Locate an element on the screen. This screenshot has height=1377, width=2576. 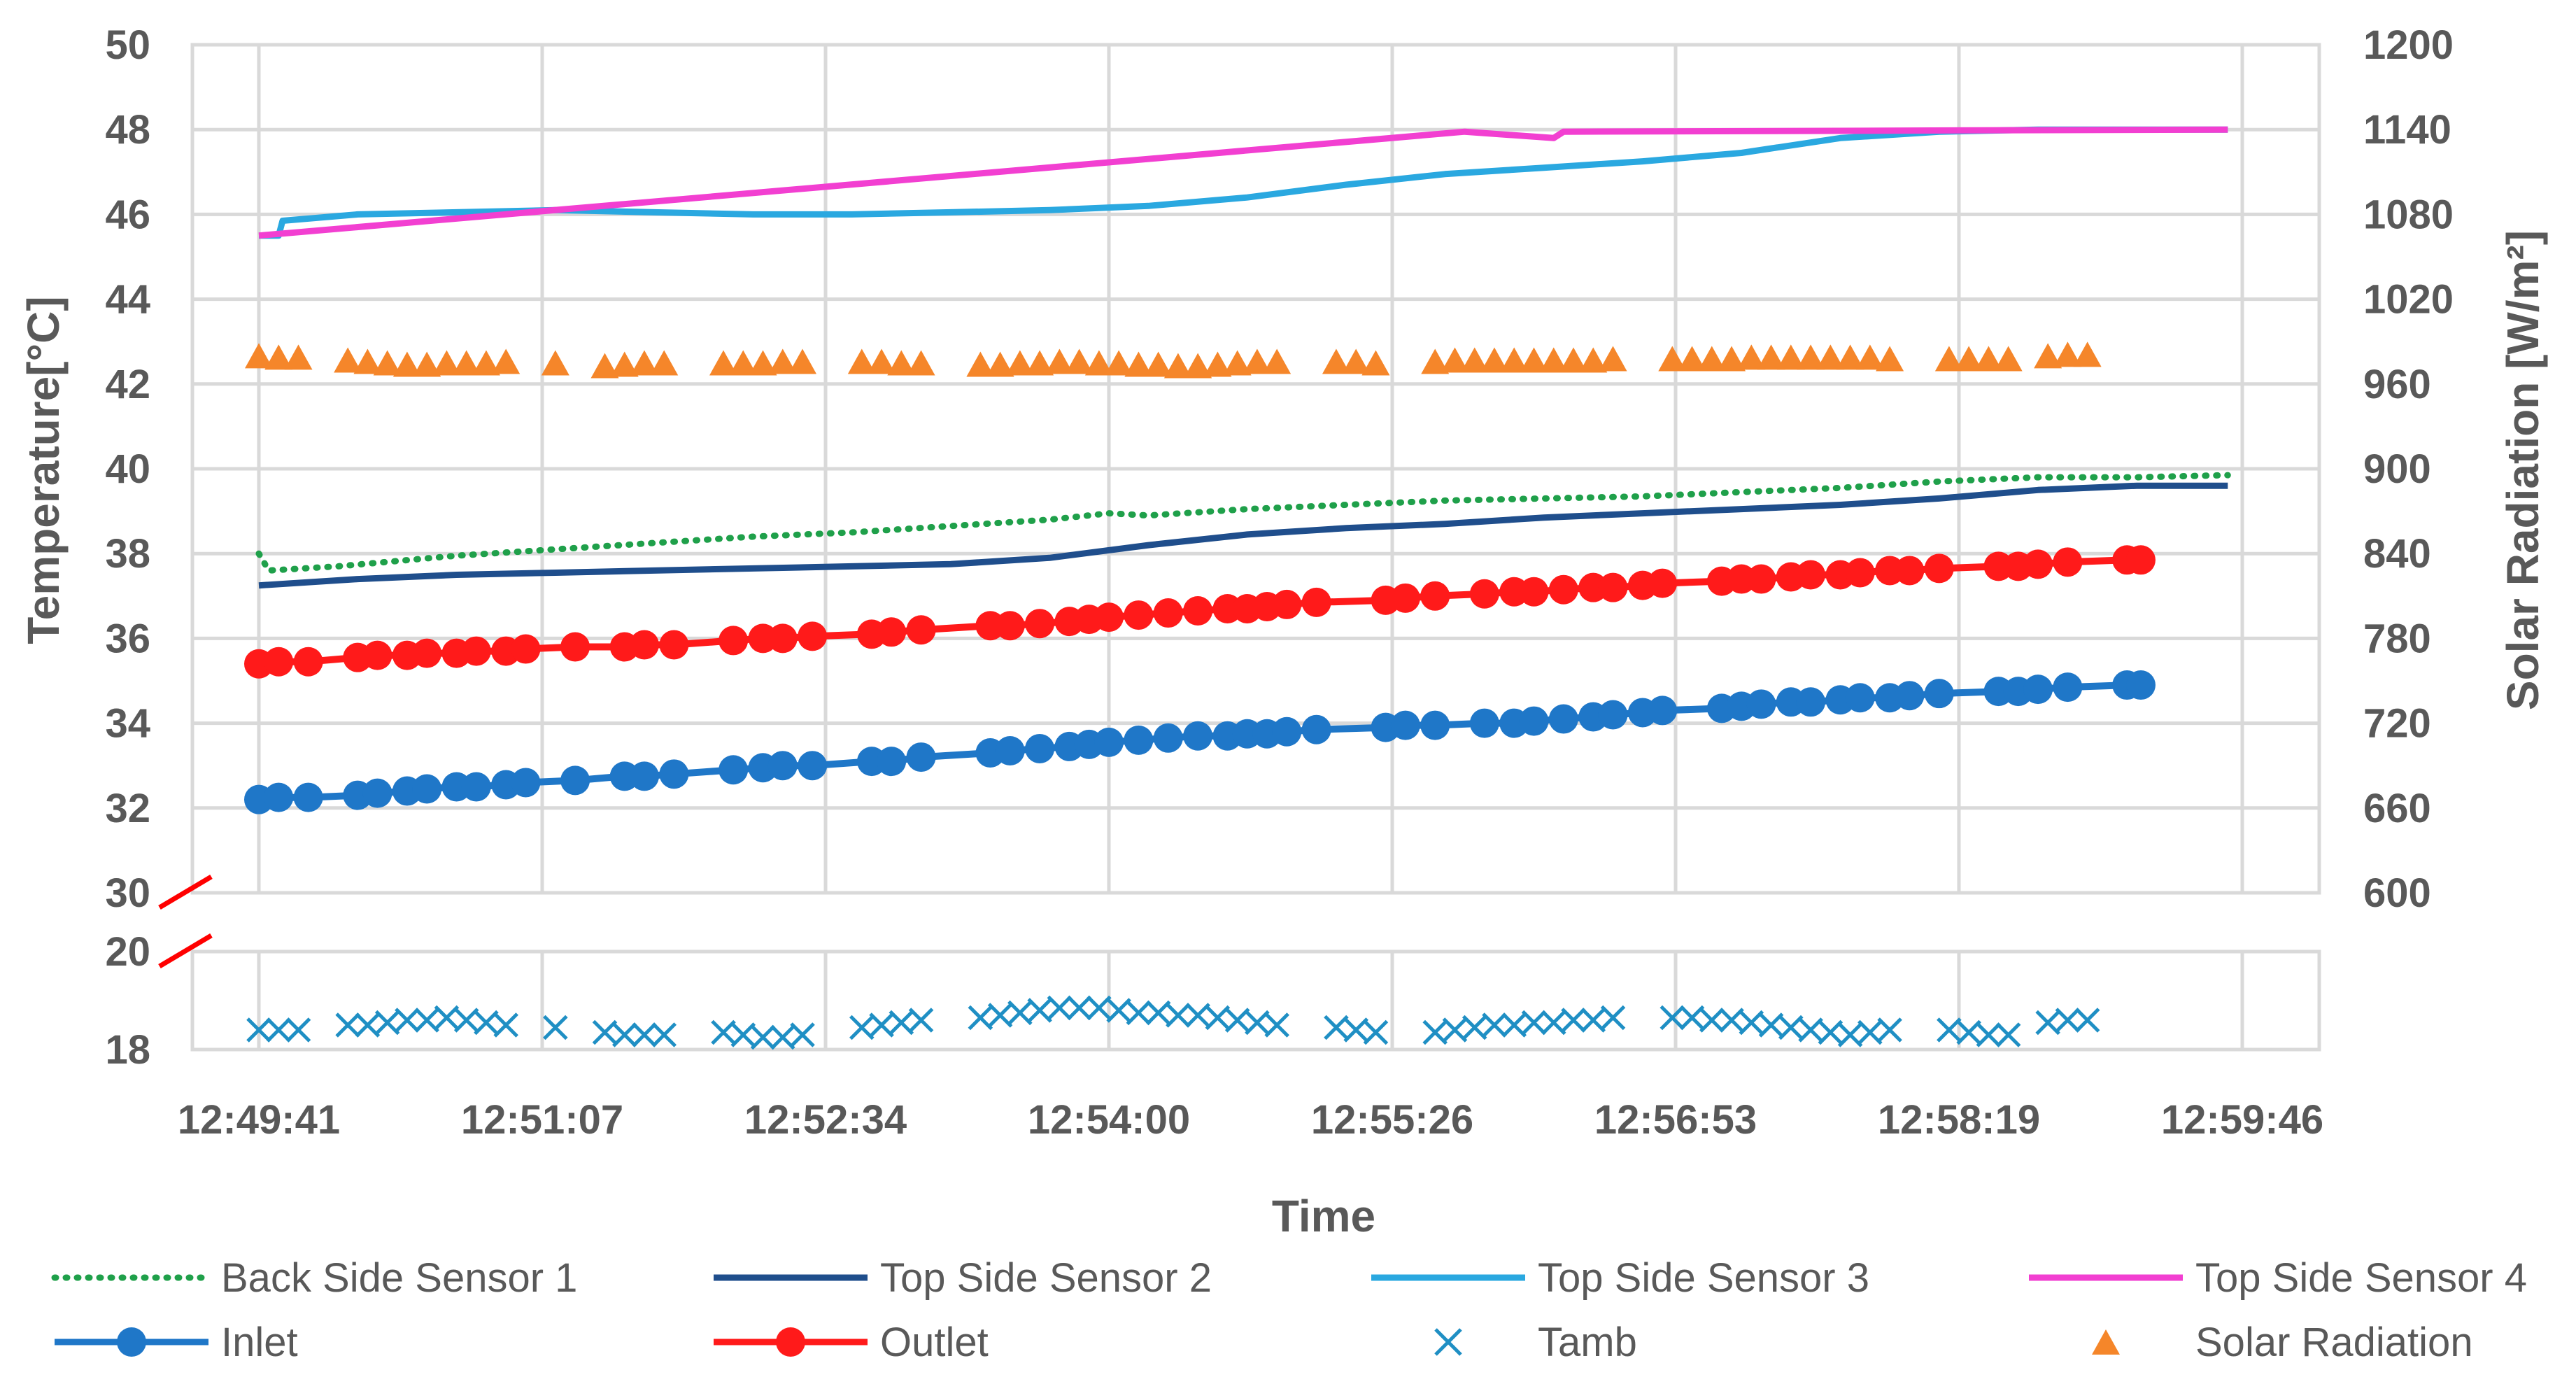
y-axis-right-tick-label: 660 is located at coordinates (2397, 809).